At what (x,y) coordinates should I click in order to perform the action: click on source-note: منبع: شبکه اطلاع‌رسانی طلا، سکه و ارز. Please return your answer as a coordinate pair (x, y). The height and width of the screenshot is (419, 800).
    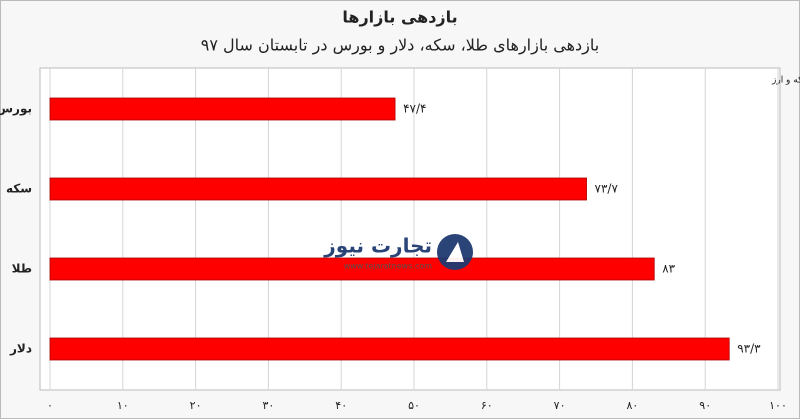
    Looking at the image, I should click on (785, 81).